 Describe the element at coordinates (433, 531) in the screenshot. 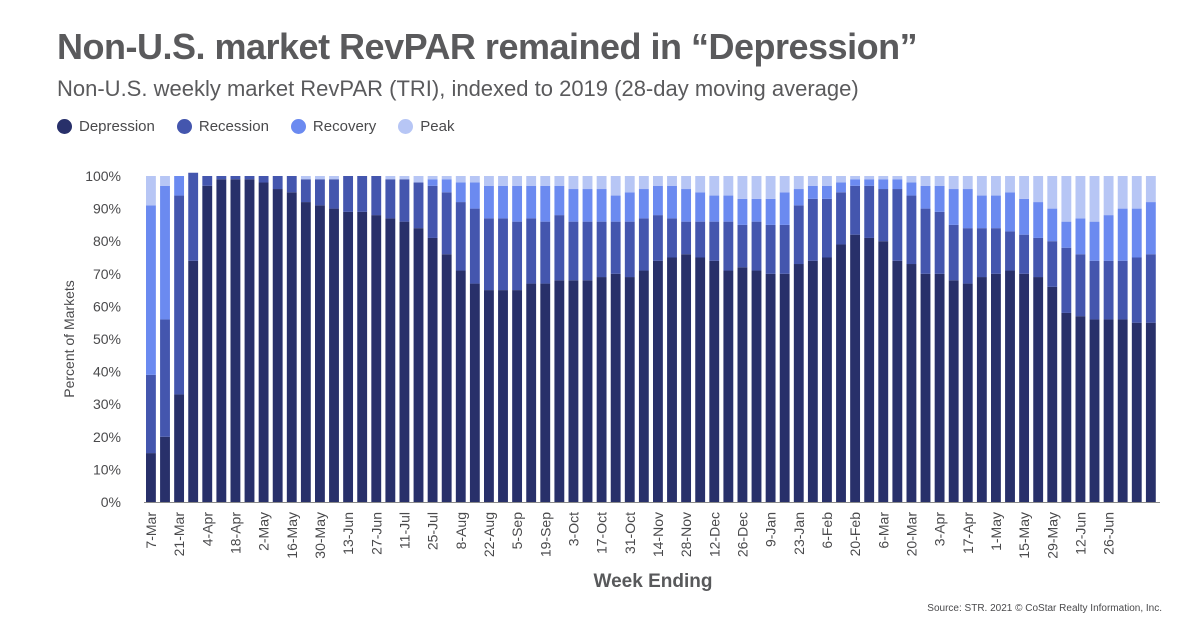

I see `x-tick-label: 25-Jul` at that location.